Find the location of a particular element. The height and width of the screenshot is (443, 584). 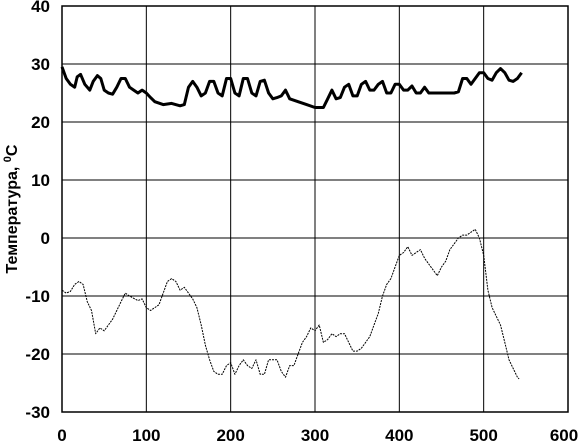

y-tick-label: -20 is located at coordinates (37, 354).